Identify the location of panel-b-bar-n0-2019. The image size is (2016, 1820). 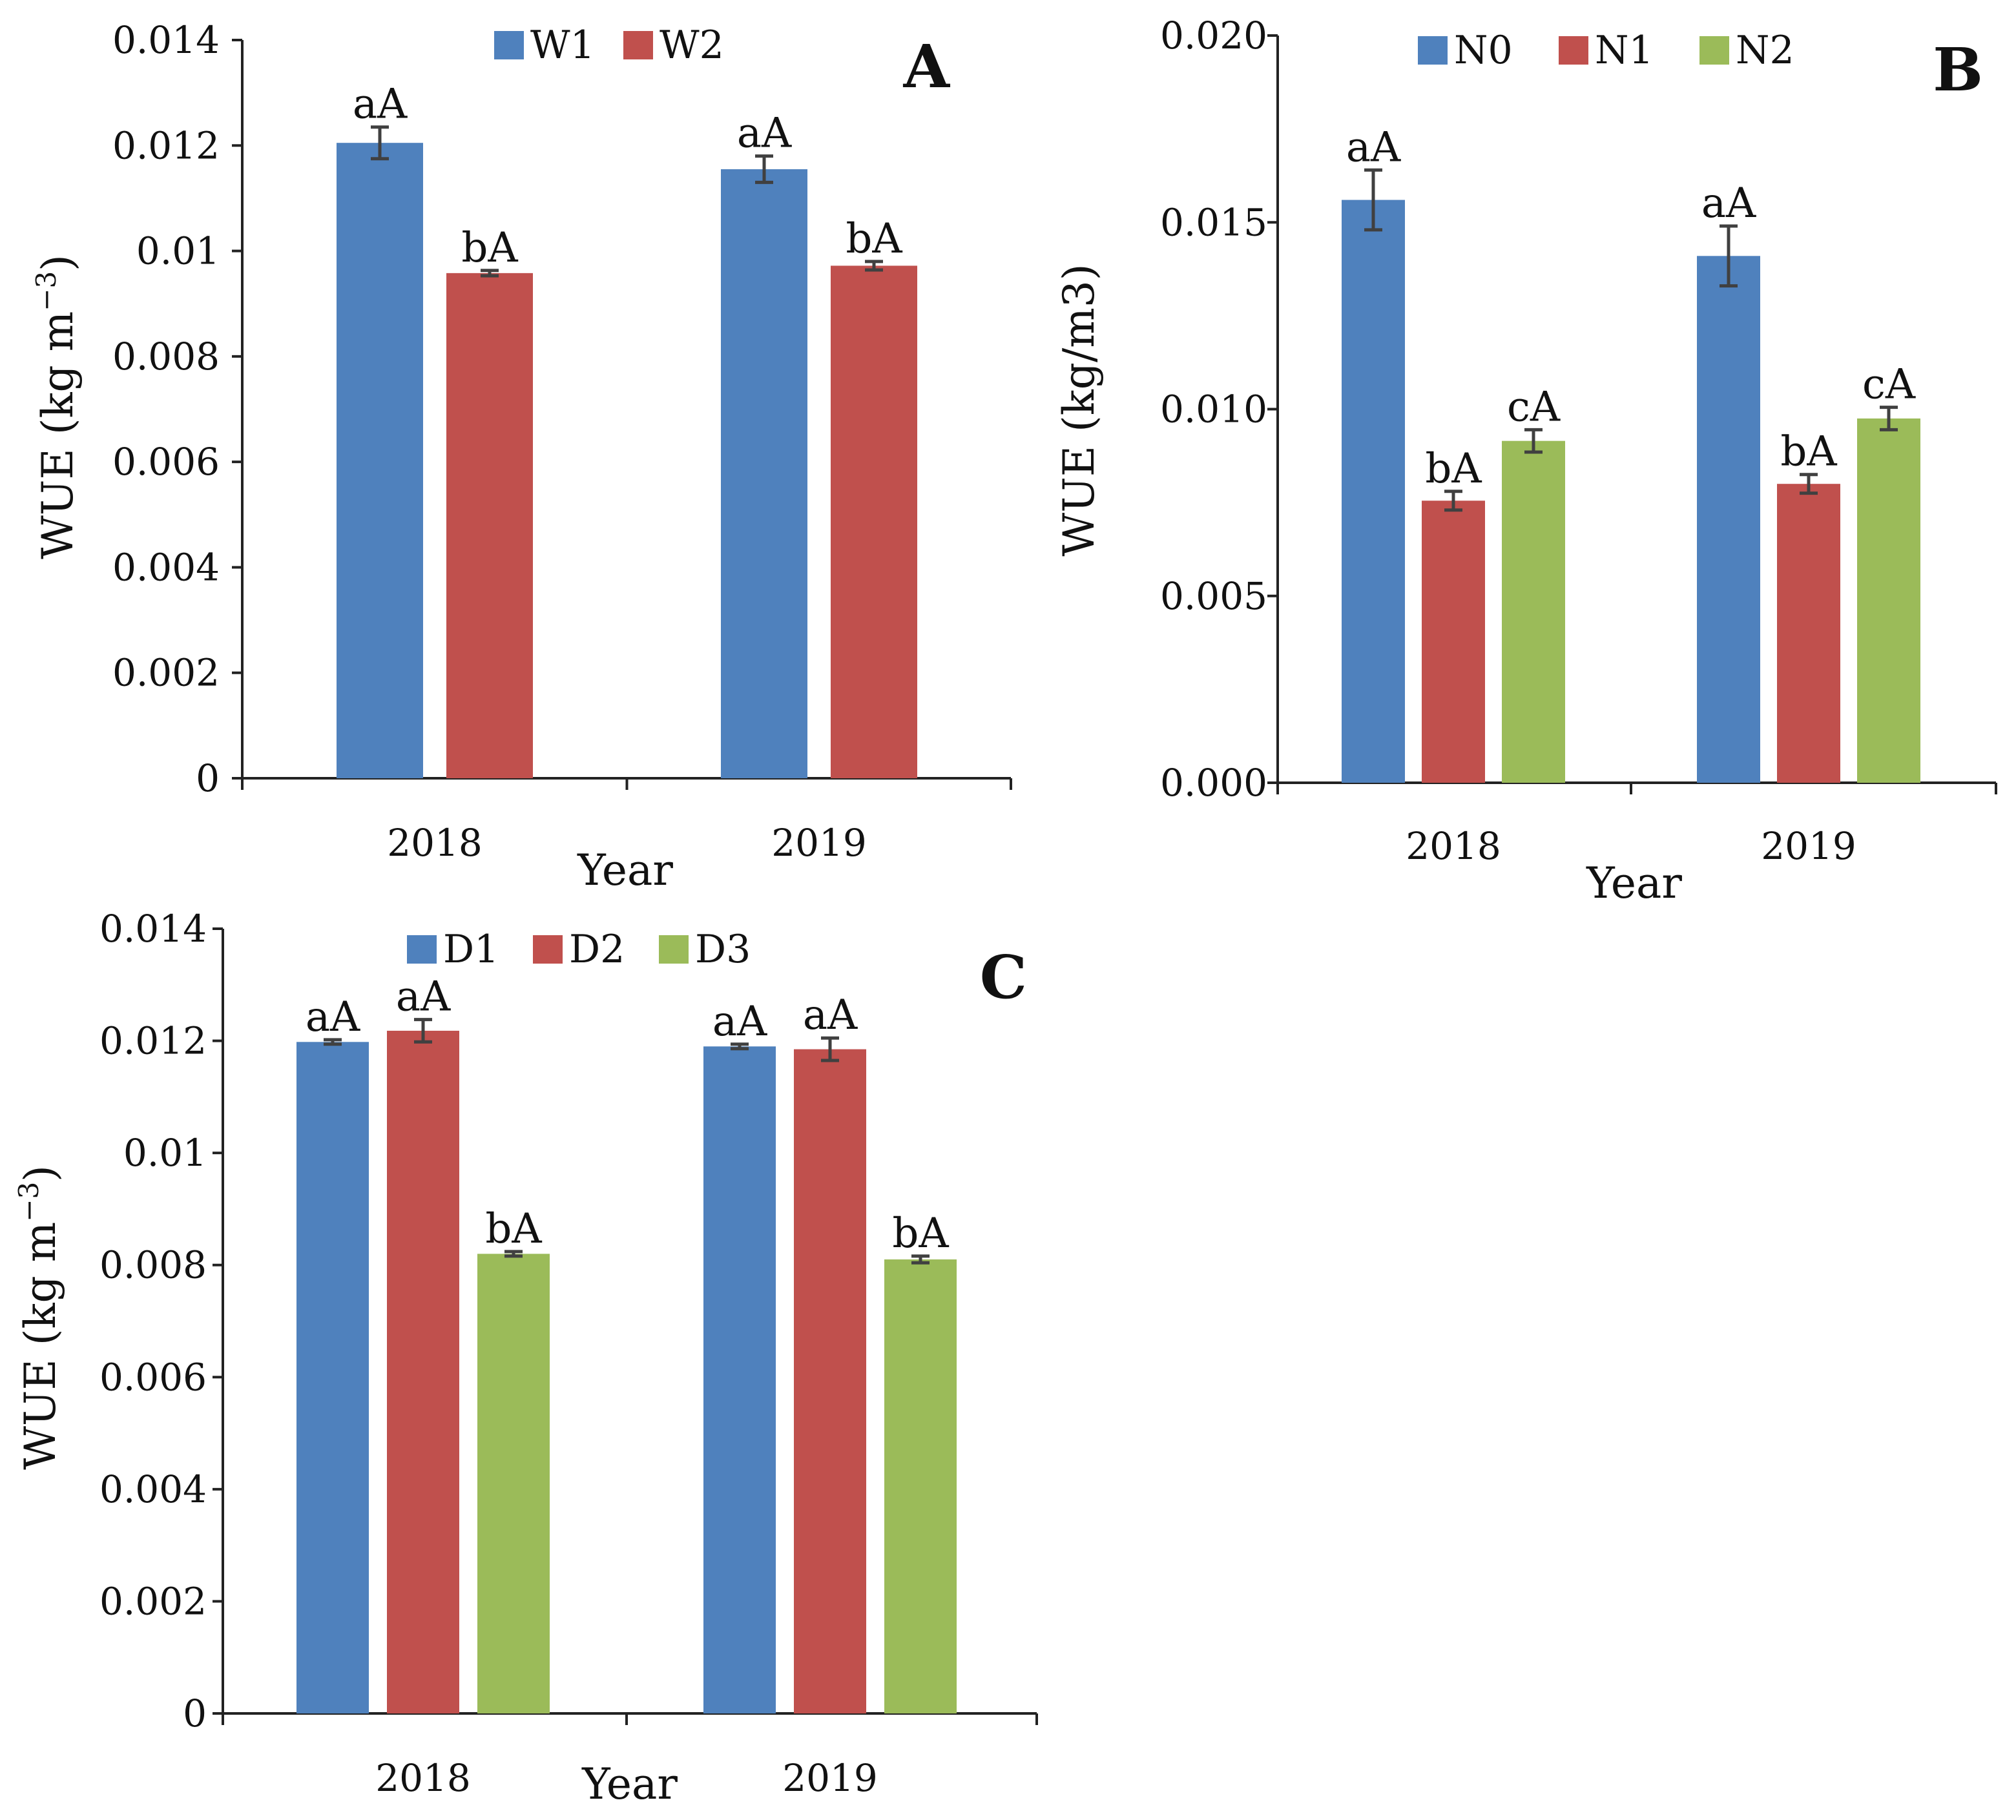
(1728, 519).